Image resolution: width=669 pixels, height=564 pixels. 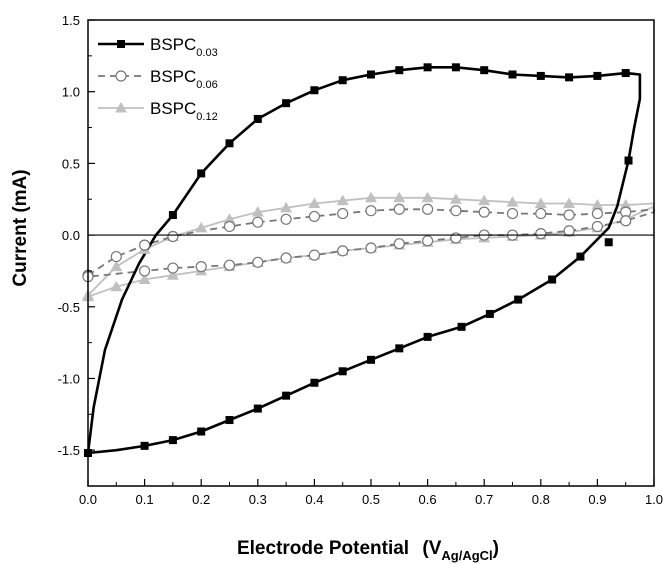 I want to click on x-axis-title-unit: V, so click(x=435, y=548).